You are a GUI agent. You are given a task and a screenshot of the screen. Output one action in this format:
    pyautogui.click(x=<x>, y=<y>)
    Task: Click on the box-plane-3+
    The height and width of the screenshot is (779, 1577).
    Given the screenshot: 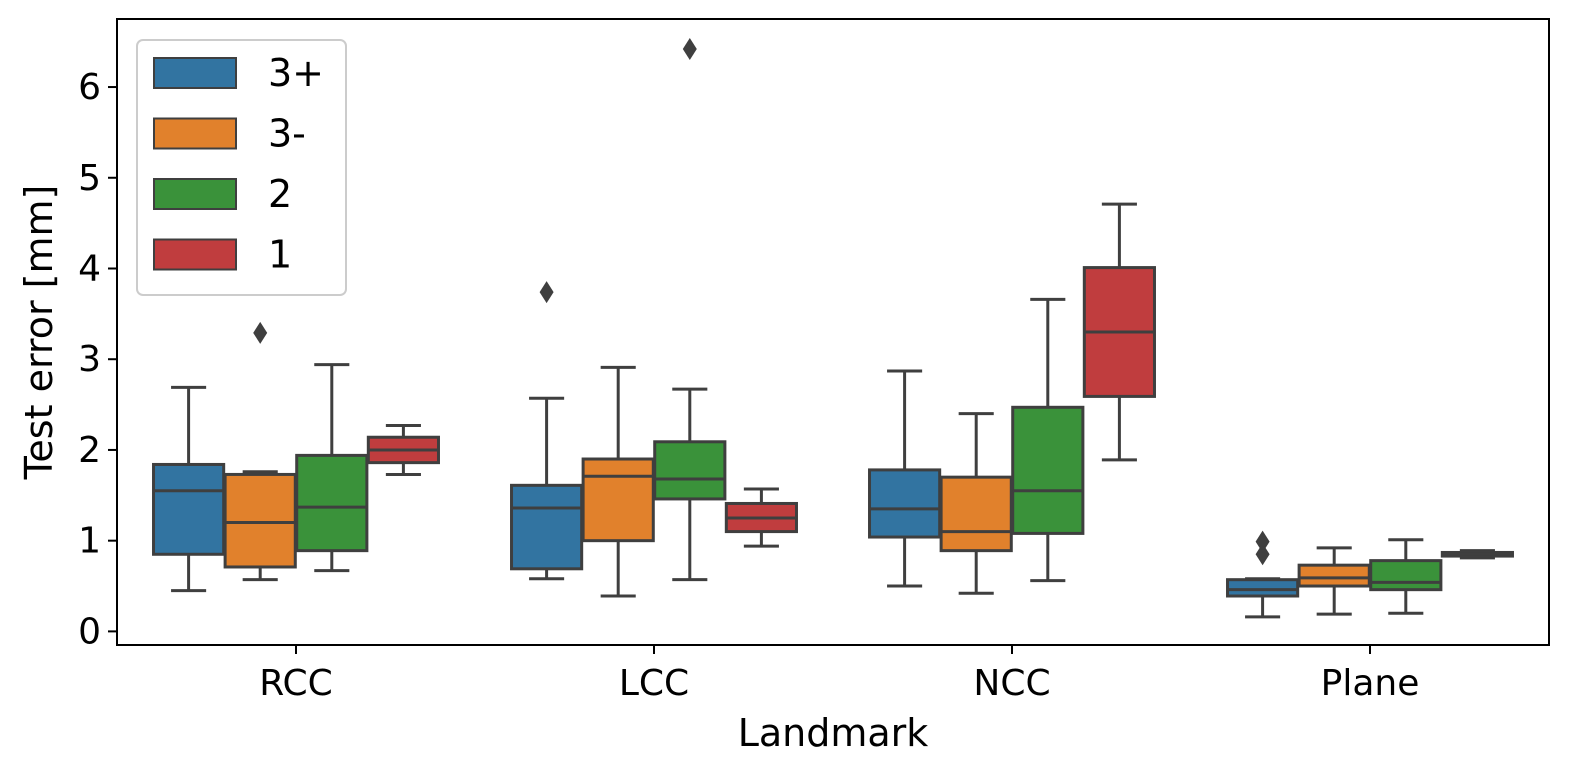 What is the action you would take?
    pyautogui.click(x=1263, y=574)
    